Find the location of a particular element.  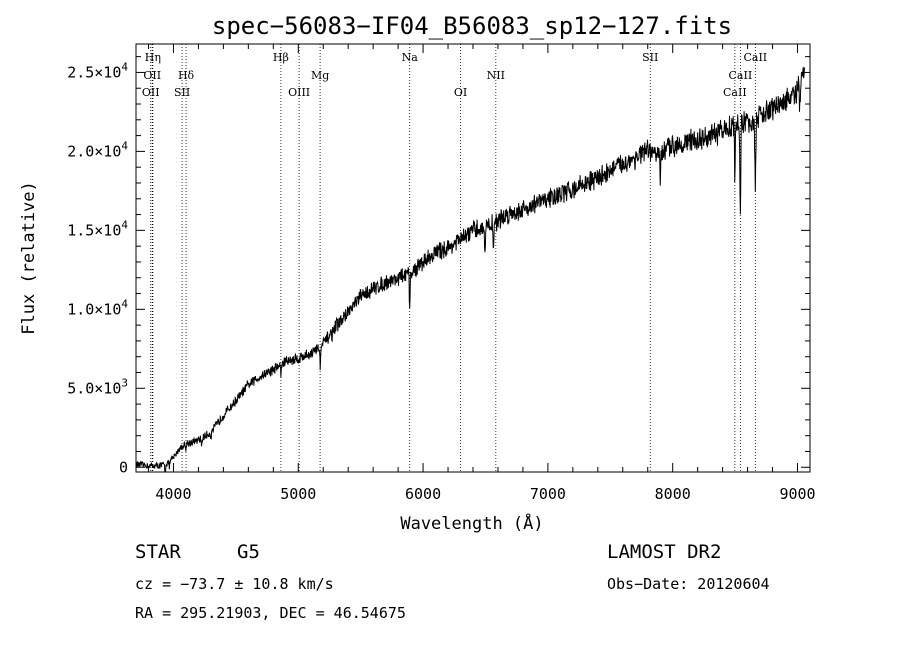

y-tick-mantissa-0: 0 is located at coordinates (123, 467).